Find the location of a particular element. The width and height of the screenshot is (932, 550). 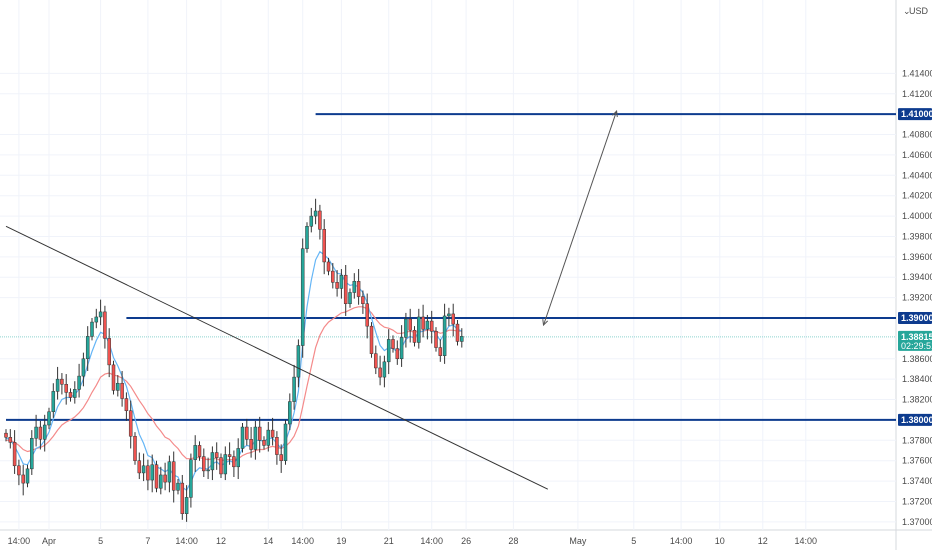

time-tick-label: 12 is located at coordinates (221, 541).